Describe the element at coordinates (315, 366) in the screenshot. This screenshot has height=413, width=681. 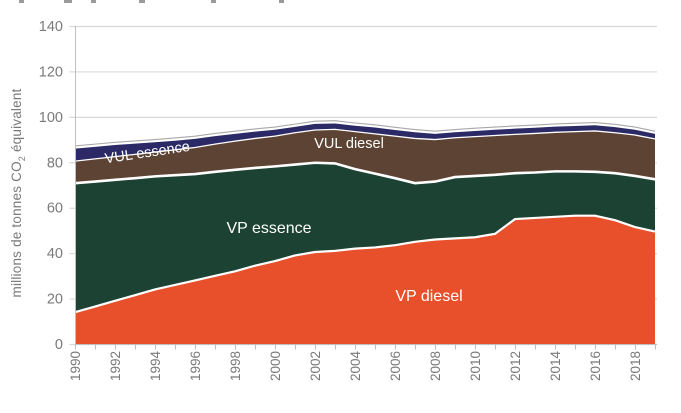
I see `x-tick-label-2002: 2002` at that location.